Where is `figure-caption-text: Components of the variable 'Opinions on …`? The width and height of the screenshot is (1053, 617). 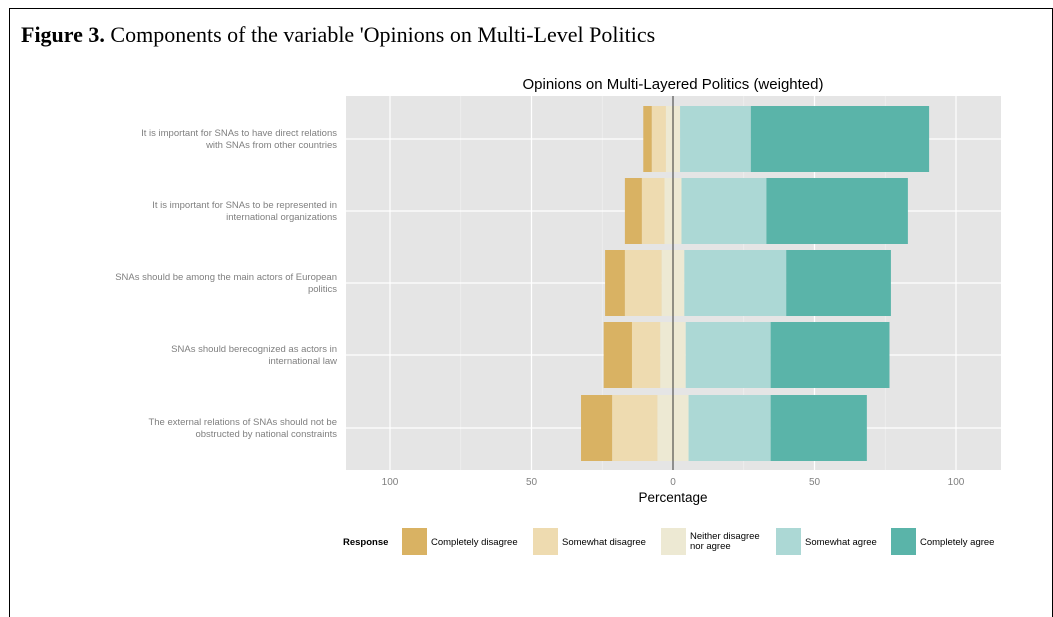
figure-caption-text: Components of the variable 'Opinions on … is located at coordinates (383, 34).